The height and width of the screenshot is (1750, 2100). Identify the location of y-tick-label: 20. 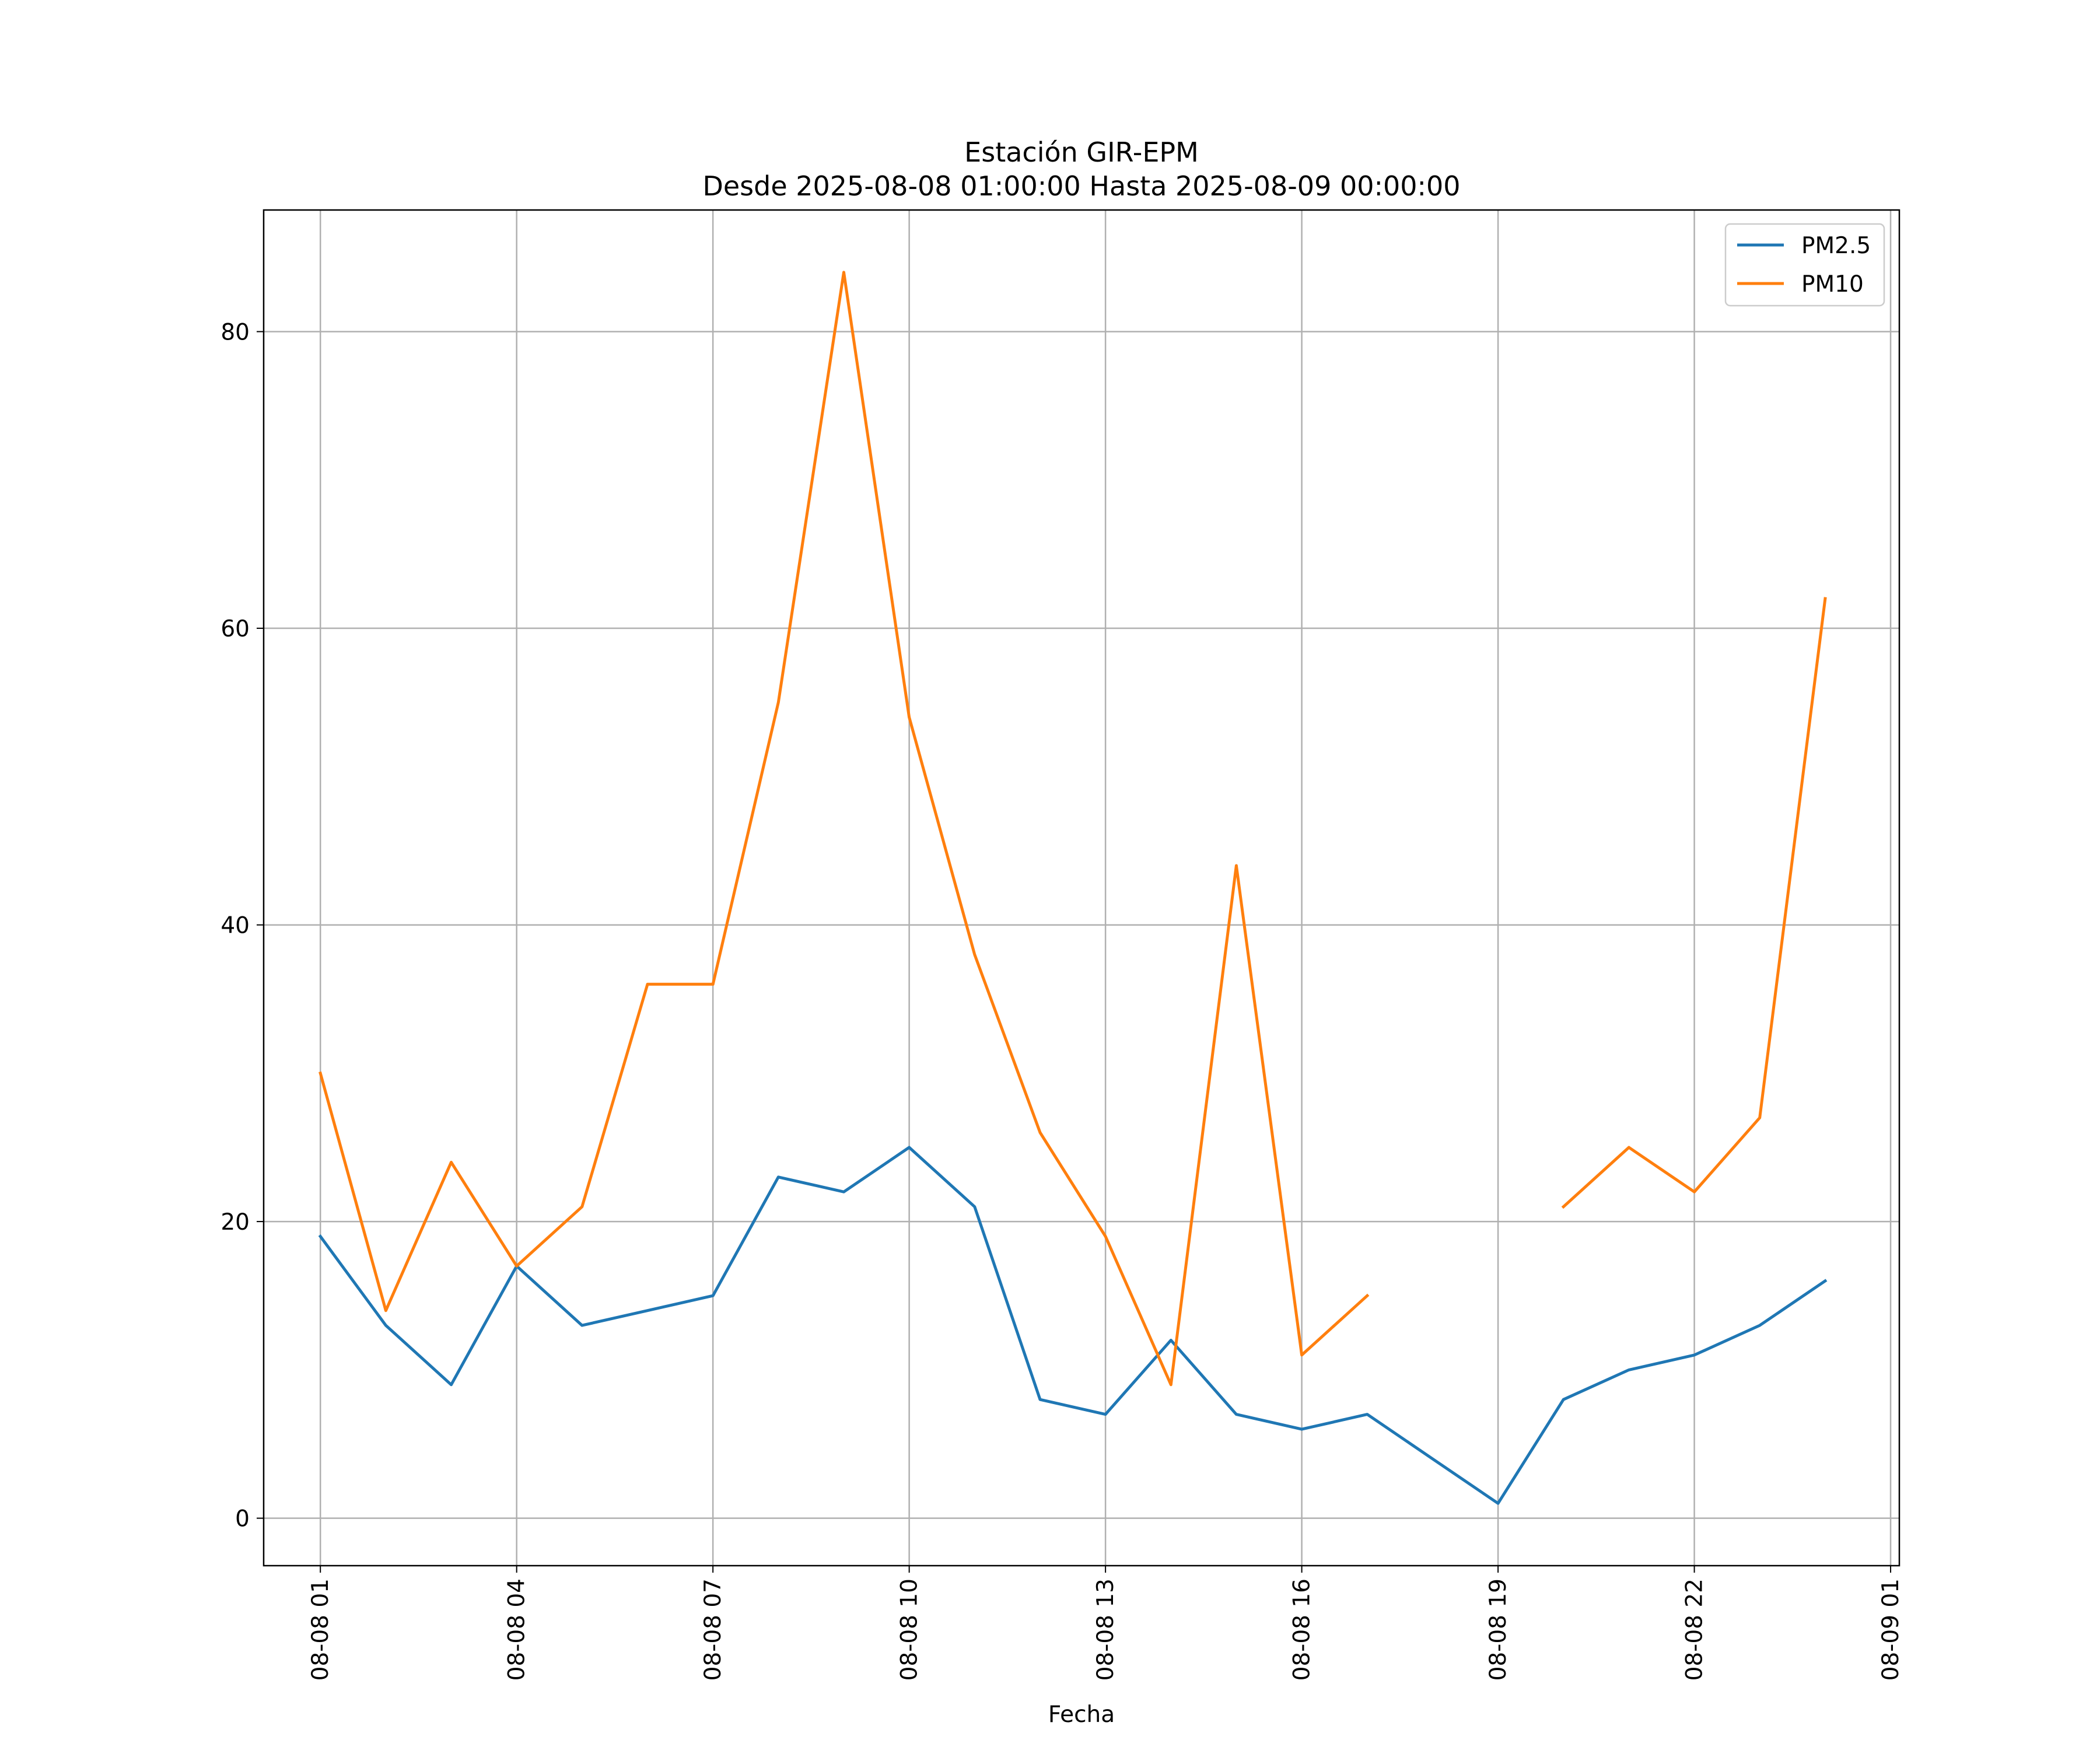
(235, 1223).